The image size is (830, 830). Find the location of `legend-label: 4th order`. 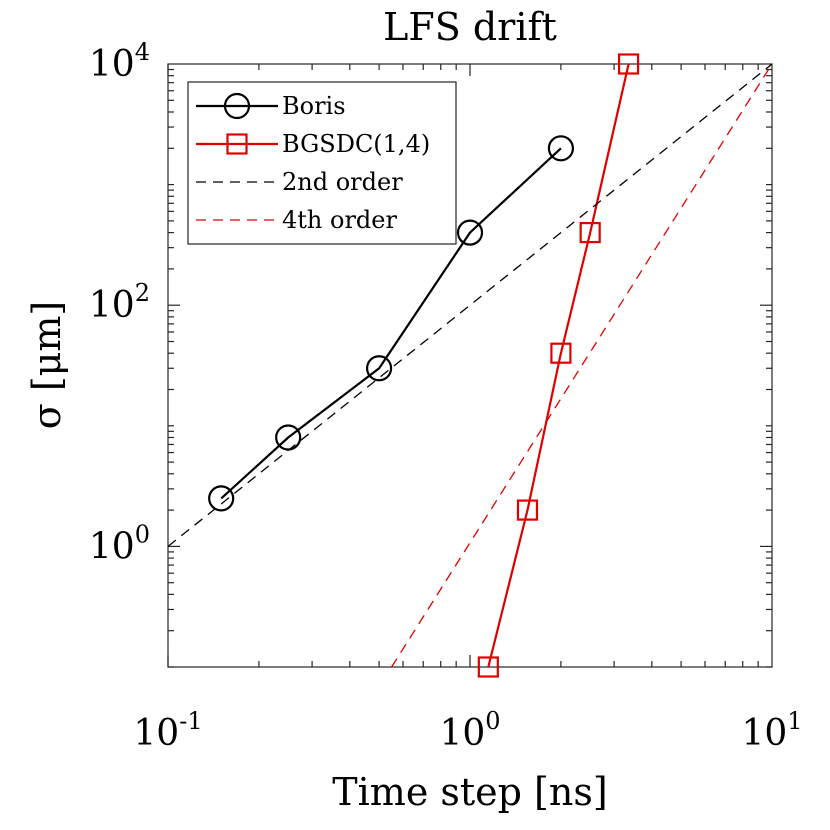

legend-label: 4th order is located at coordinates (339, 220).